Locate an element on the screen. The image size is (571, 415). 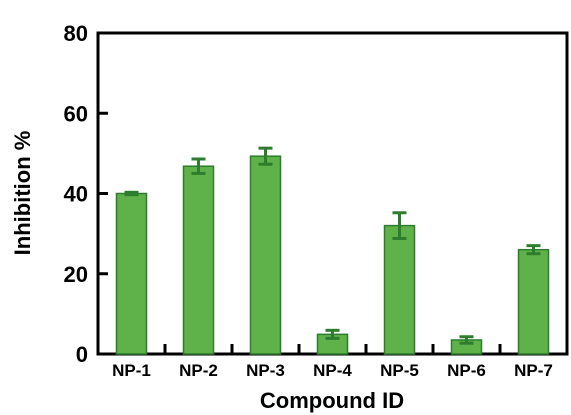
y-axis-ticks: 0 20 40 60 80 is located at coordinates (86, 194).